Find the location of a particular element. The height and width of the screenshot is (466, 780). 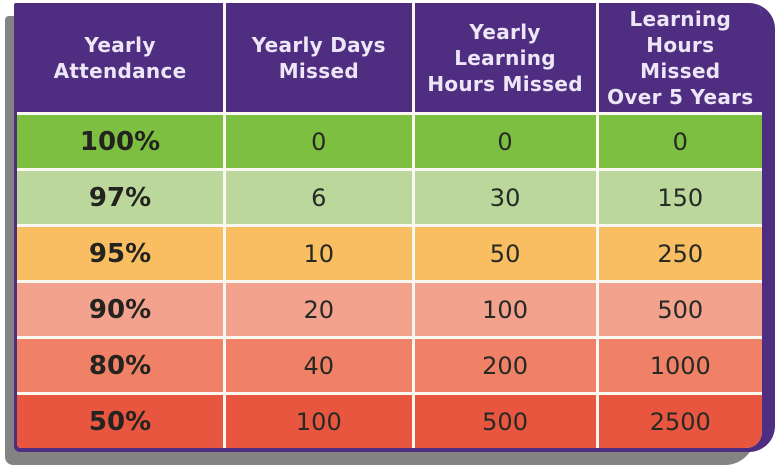

row-4-days-missed: 40 is located at coordinates (319, 365).